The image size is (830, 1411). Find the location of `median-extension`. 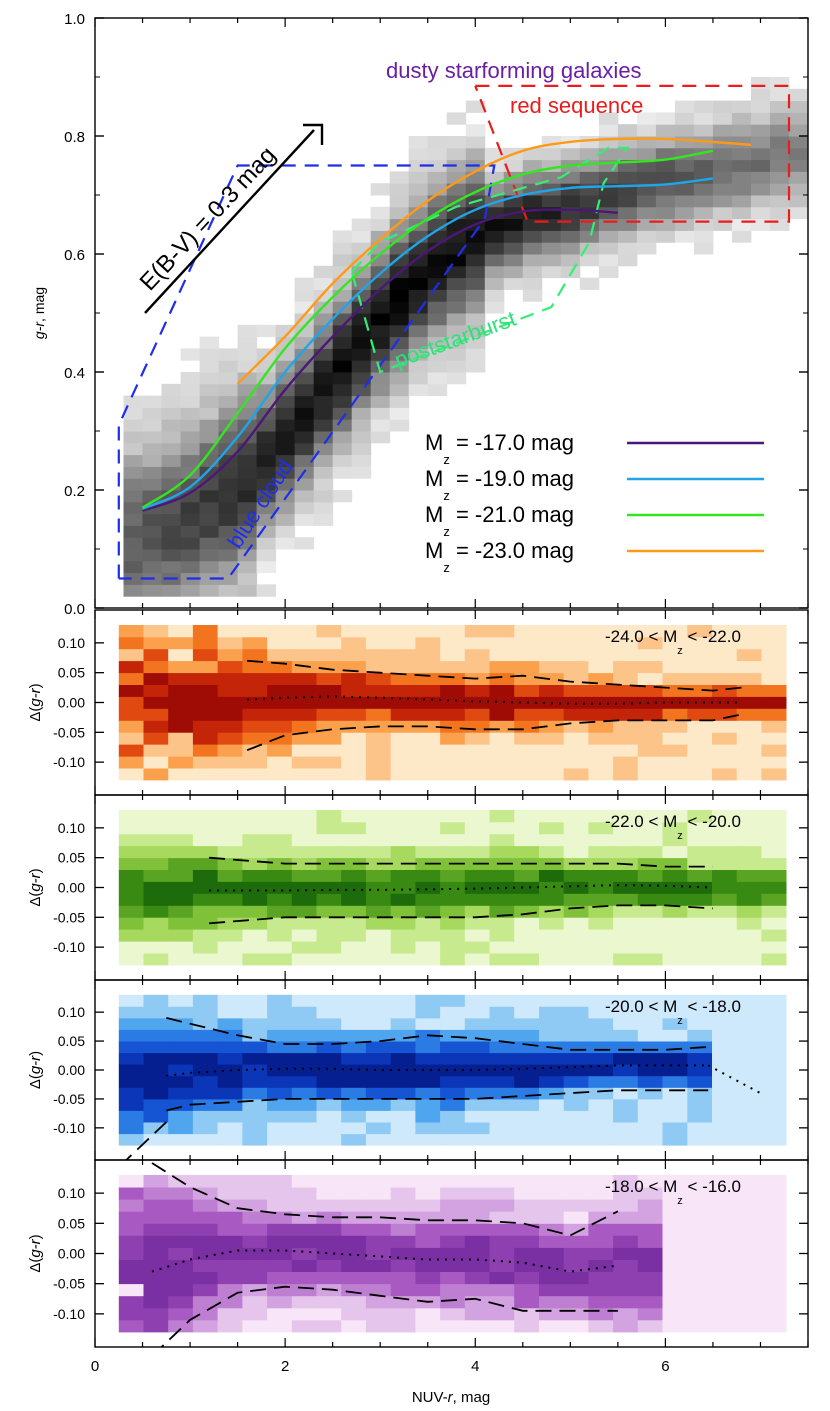

median-extension is located at coordinates (734, 1079).